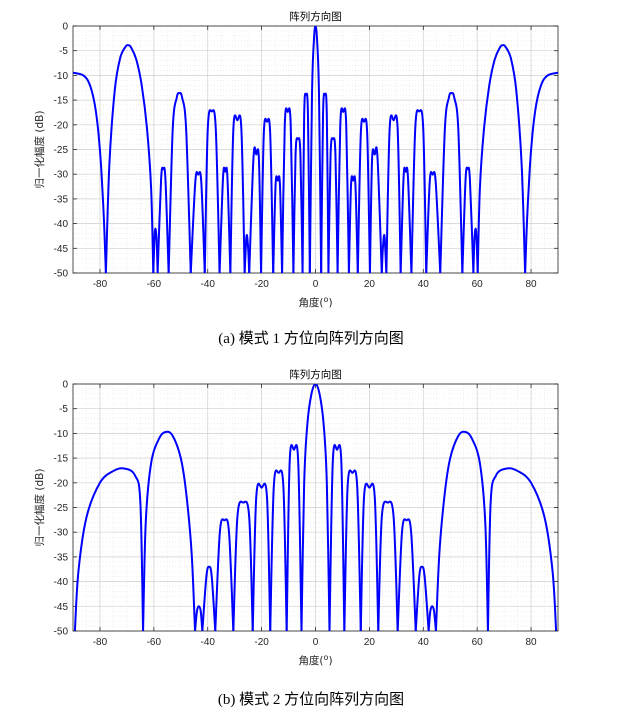 This screenshot has width=622, height=720. I want to click on figure-caption-b: (b) 模式 2 方位向阵列方向图, so click(311, 700).